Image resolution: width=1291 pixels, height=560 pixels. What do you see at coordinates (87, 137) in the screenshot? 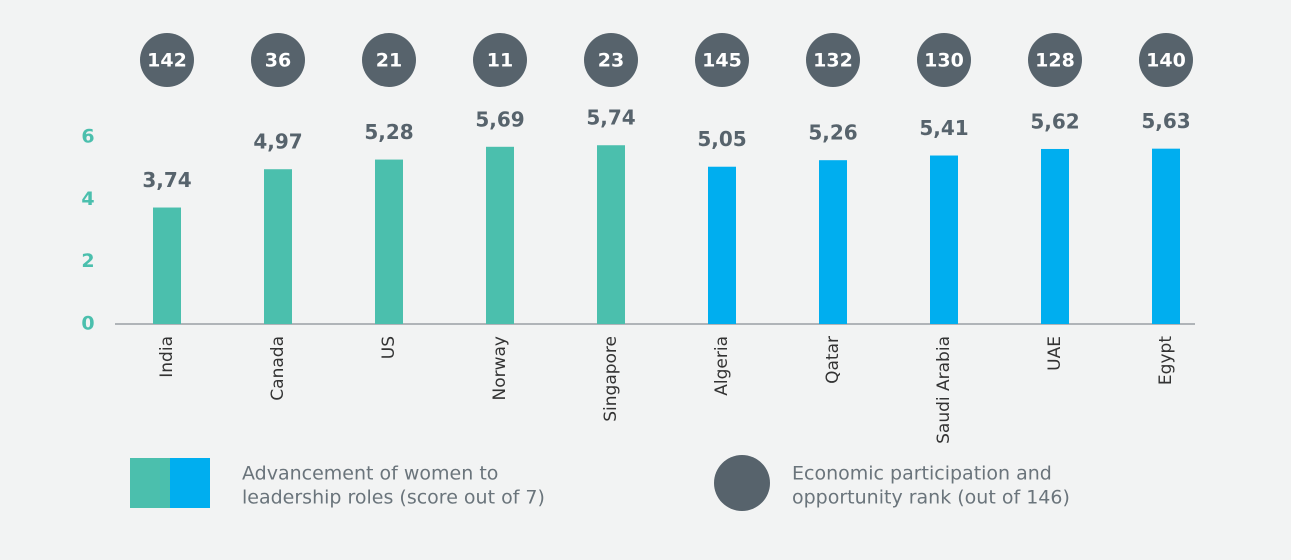
I see `y-tick-label: 6` at bounding box center [87, 137].